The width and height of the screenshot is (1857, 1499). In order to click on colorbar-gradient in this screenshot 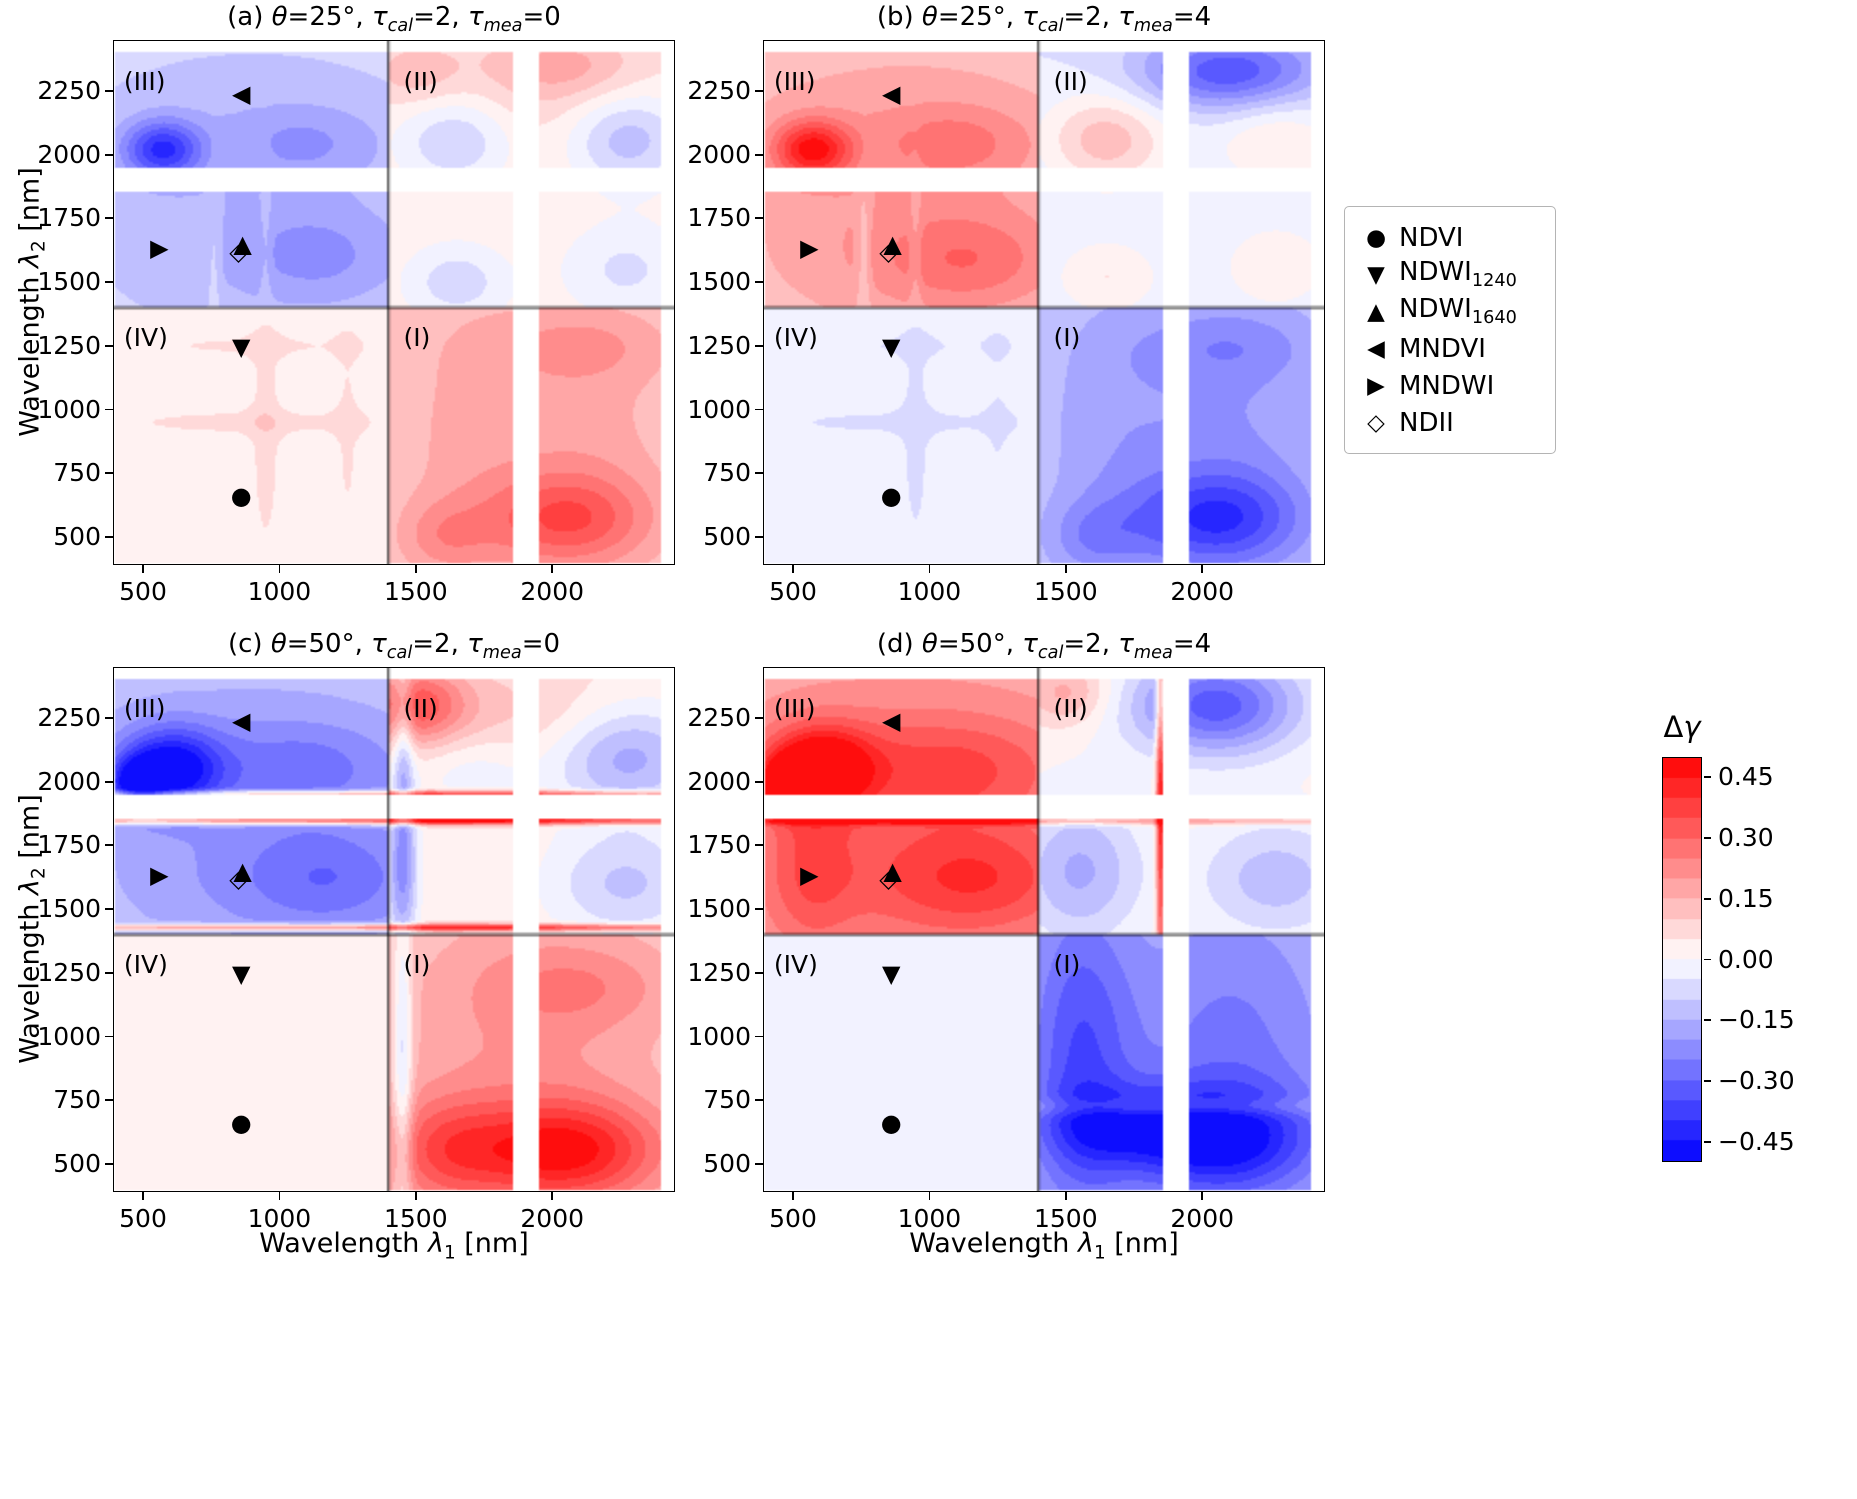, I will do `click(1682, 959)`.